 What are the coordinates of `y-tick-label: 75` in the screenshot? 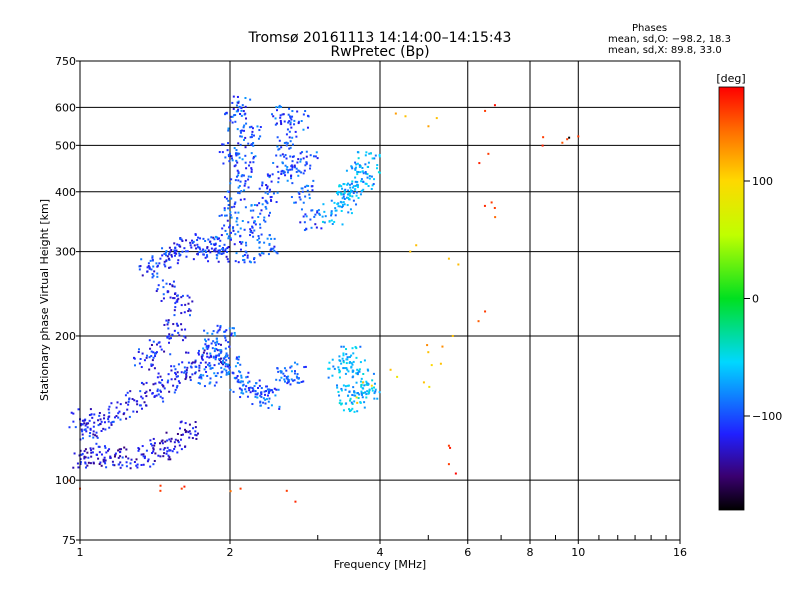 It's located at (69, 540).